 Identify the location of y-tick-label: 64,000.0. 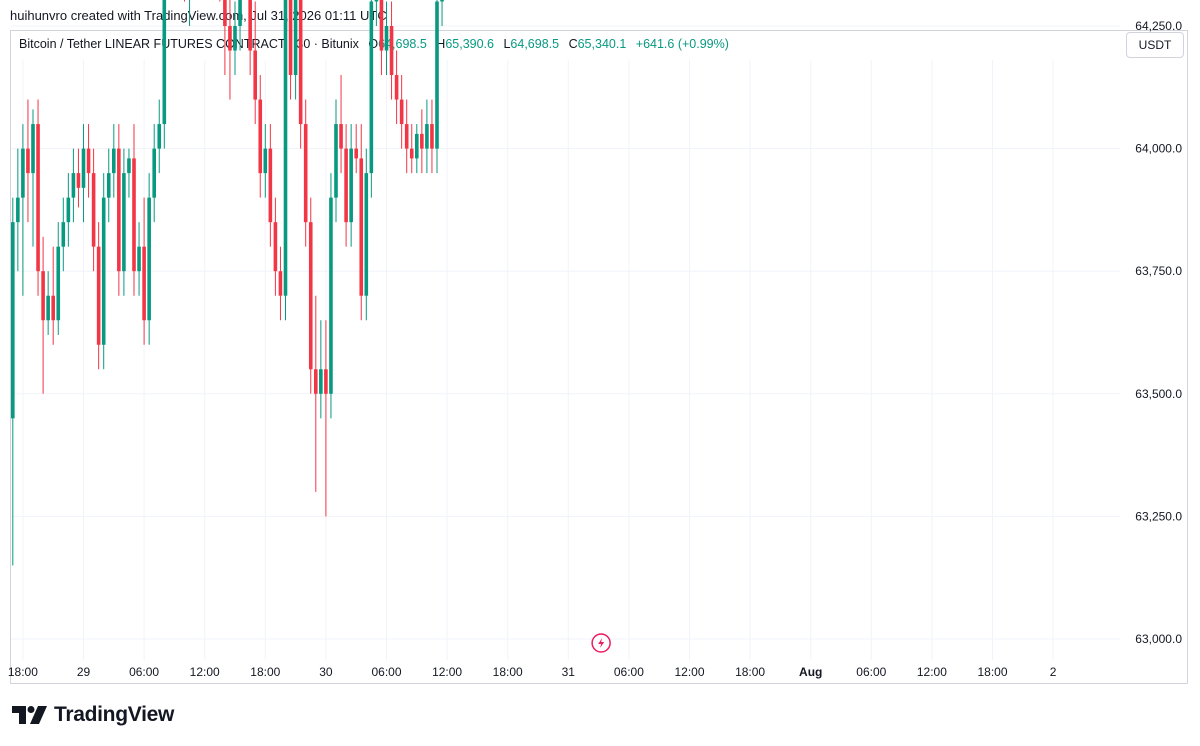
(1158, 149).